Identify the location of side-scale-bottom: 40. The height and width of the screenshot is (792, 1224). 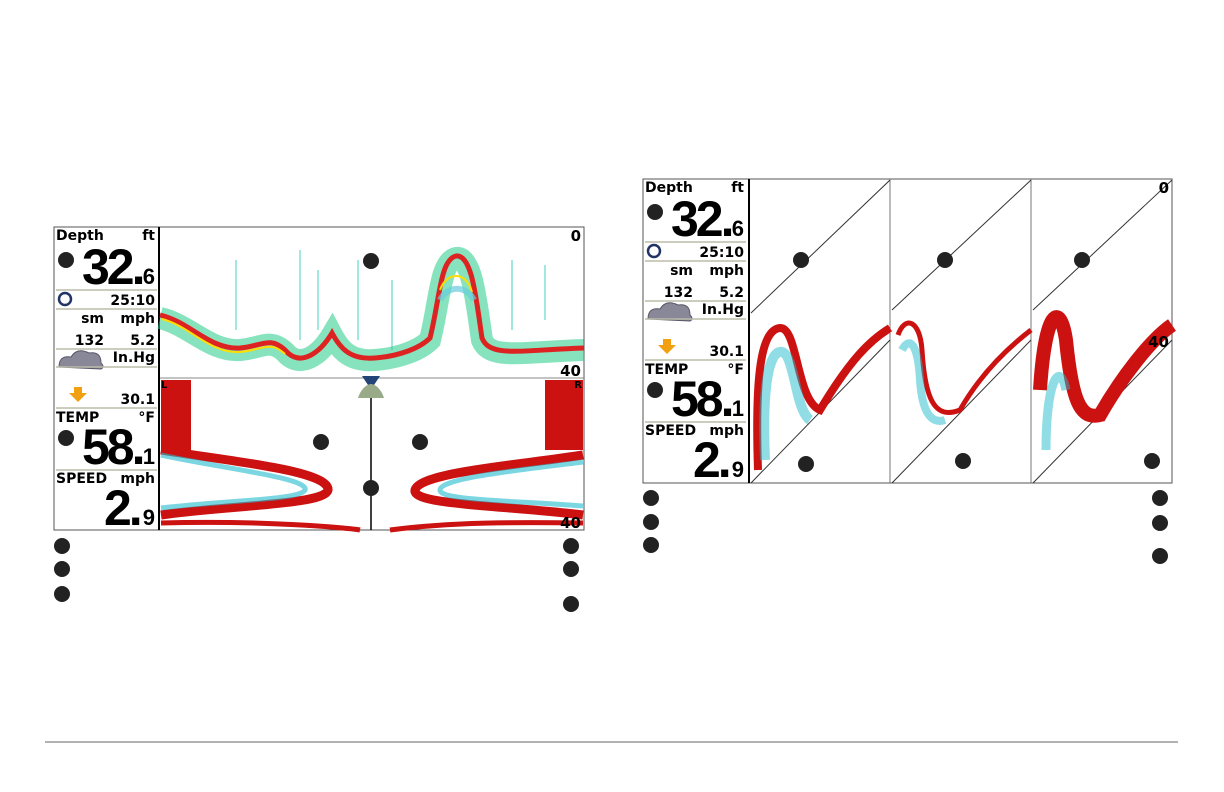
(570, 523).